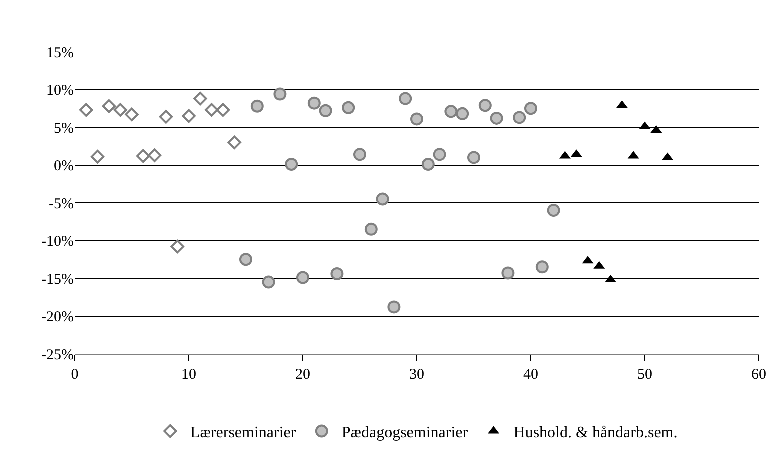 Image resolution: width=776 pixels, height=457 pixels. What do you see at coordinates (58, 280) in the screenshot?
I see `y-tick-label: -15%` at bounding box center [58, 280].